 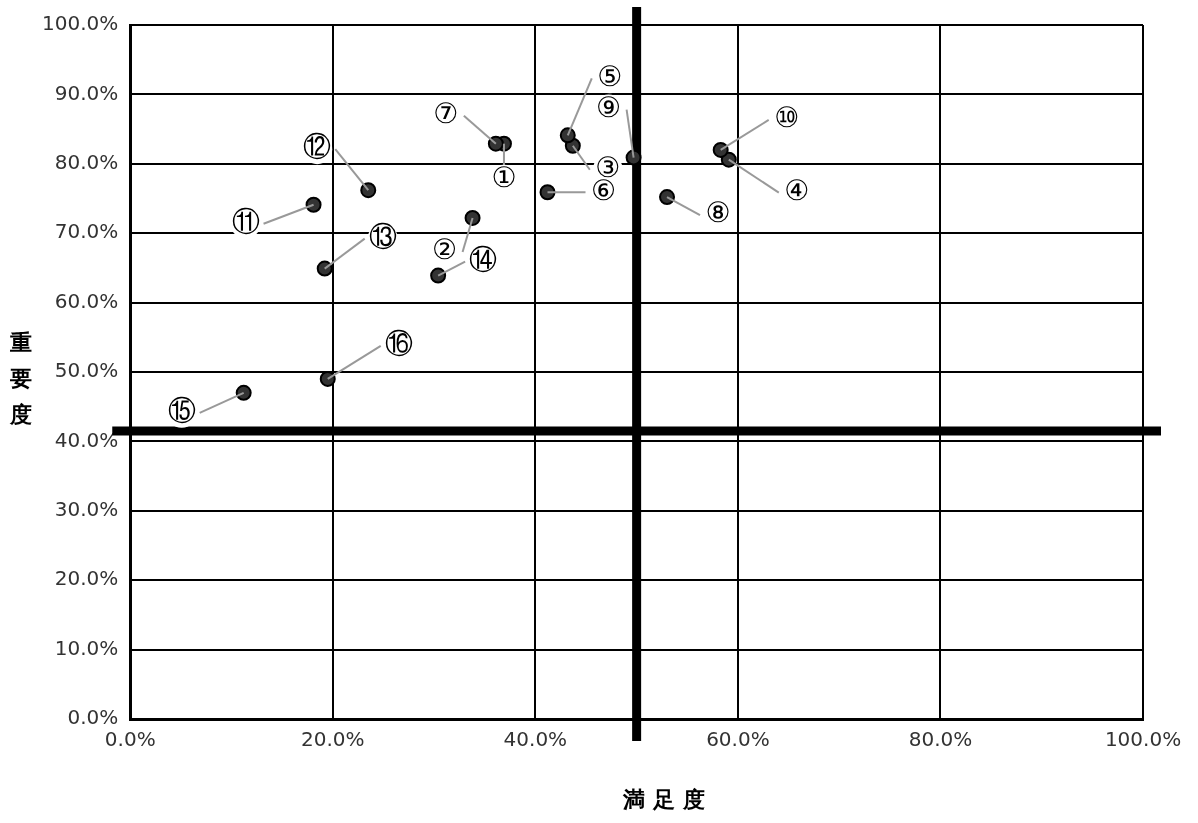 What do you see at coordinates (504, 177) in the screenshot?
I see `annotation: ①` at bounding box center [504, 177].